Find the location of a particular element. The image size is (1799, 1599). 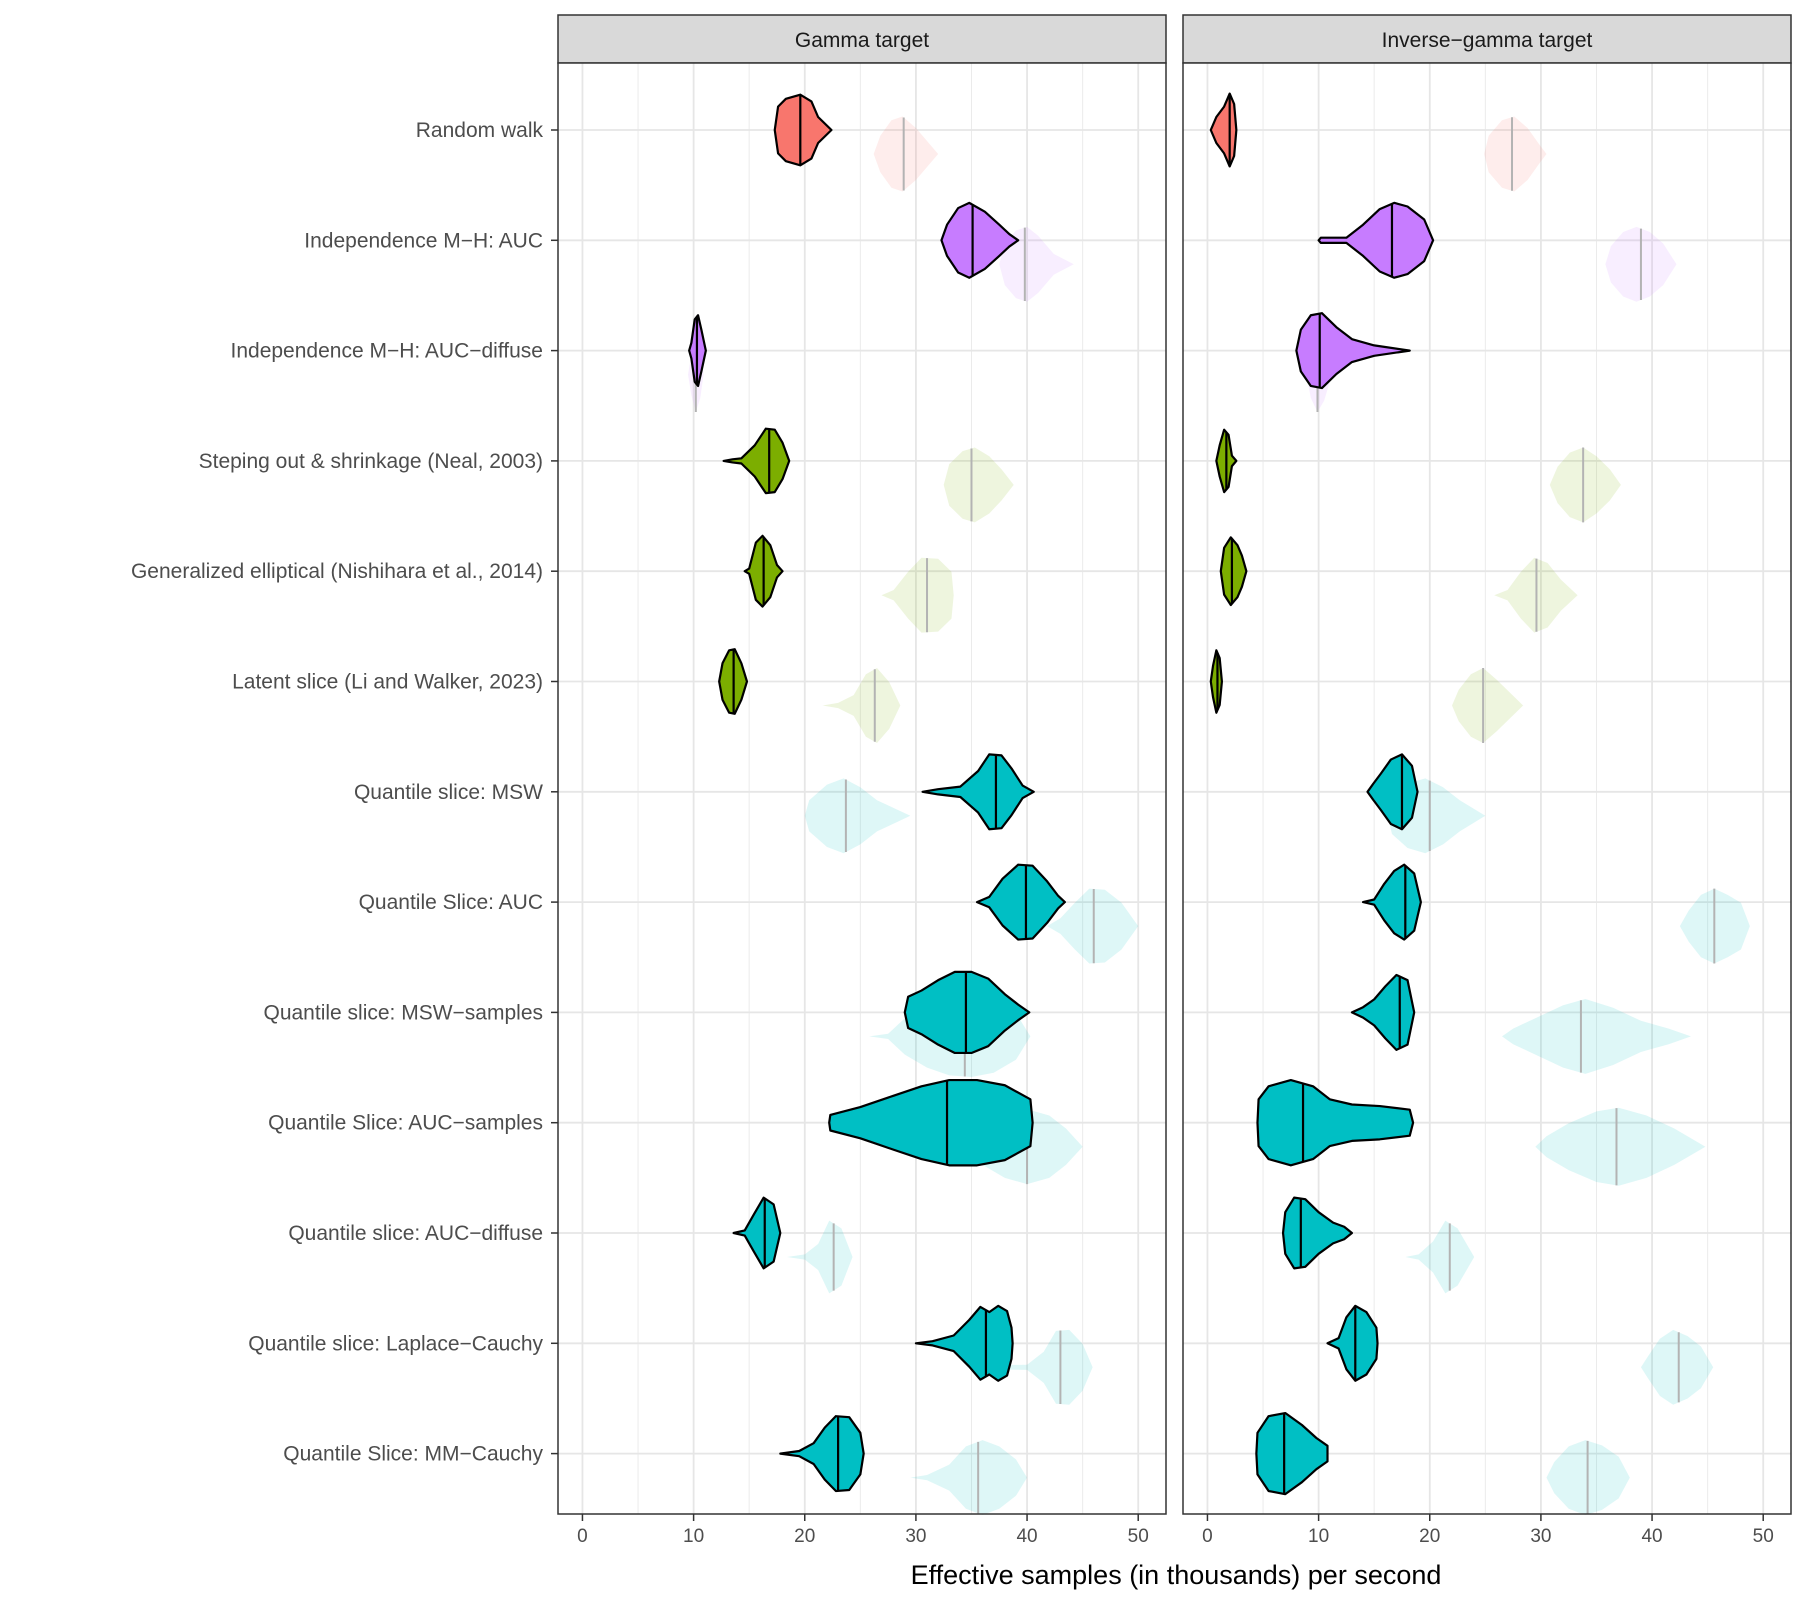

violin-inverse-gamma-target-quantile-slice-auc is located at coordinates (1391, 902).